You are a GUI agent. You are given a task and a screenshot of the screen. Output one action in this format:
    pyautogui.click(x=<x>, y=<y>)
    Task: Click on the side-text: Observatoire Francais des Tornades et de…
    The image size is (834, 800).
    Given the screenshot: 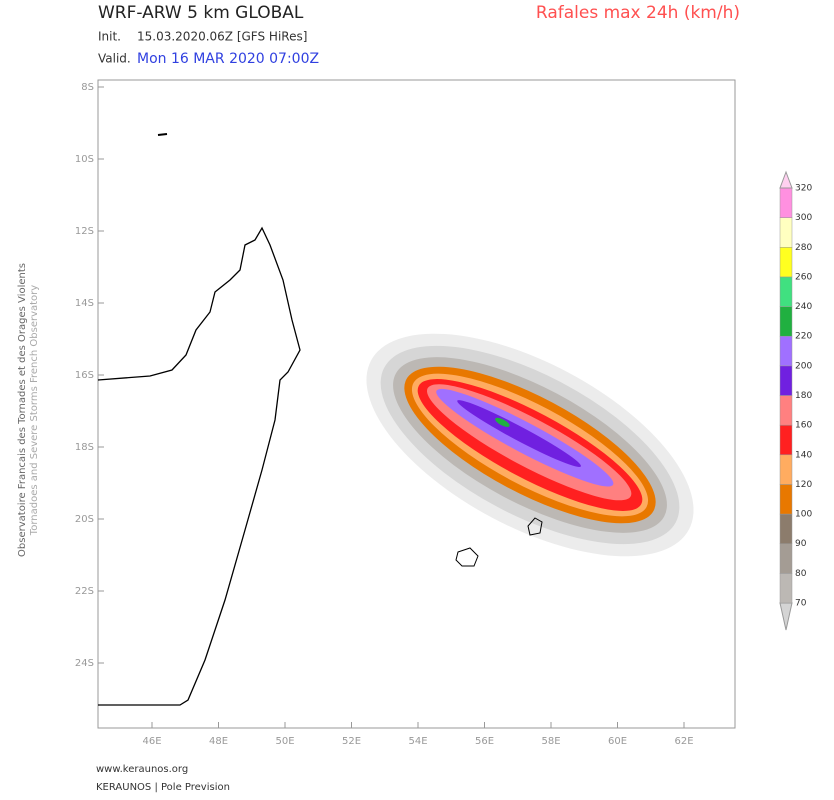 What is the action you would take?
    pyautogui.click(x=28, y=410)
    